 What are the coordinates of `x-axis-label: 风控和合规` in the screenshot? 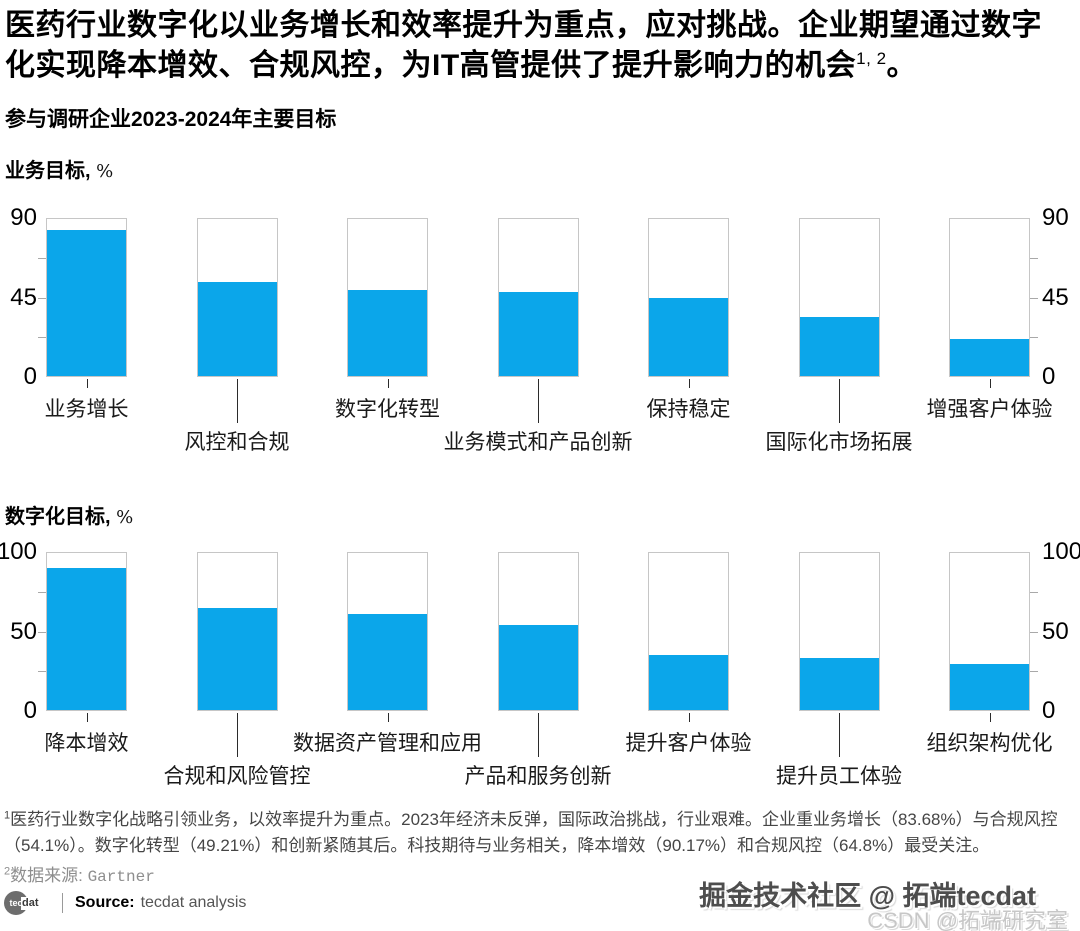 It's located at (237, 442).